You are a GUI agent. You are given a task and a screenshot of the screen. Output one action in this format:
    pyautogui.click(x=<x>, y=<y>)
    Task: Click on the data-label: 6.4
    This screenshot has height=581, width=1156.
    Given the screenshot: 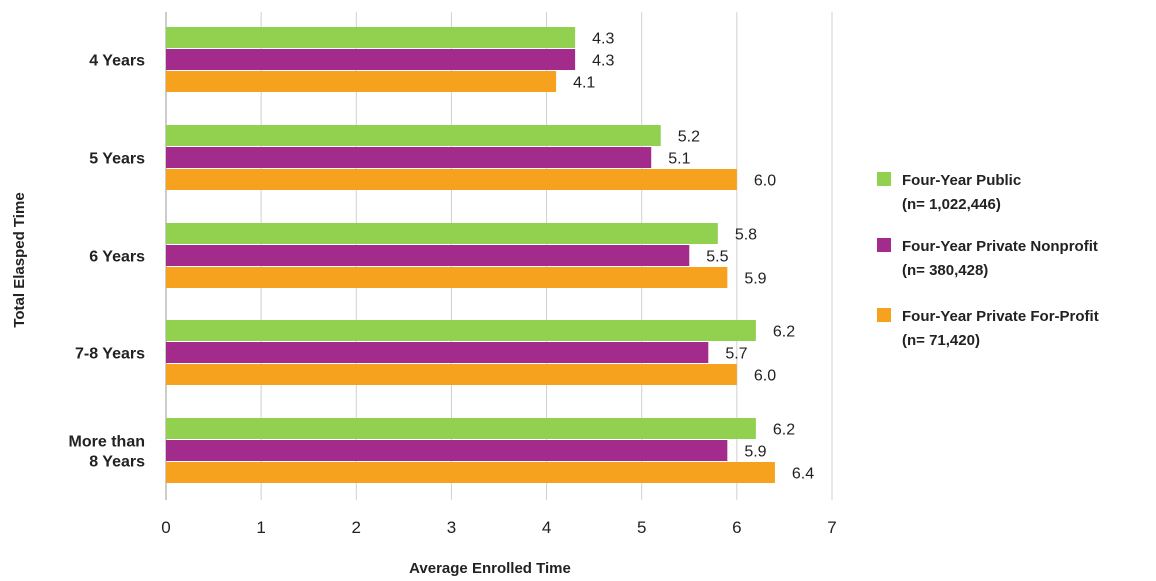 What is the action you would take?
    pyautogui.click(x=803, y=474)
    